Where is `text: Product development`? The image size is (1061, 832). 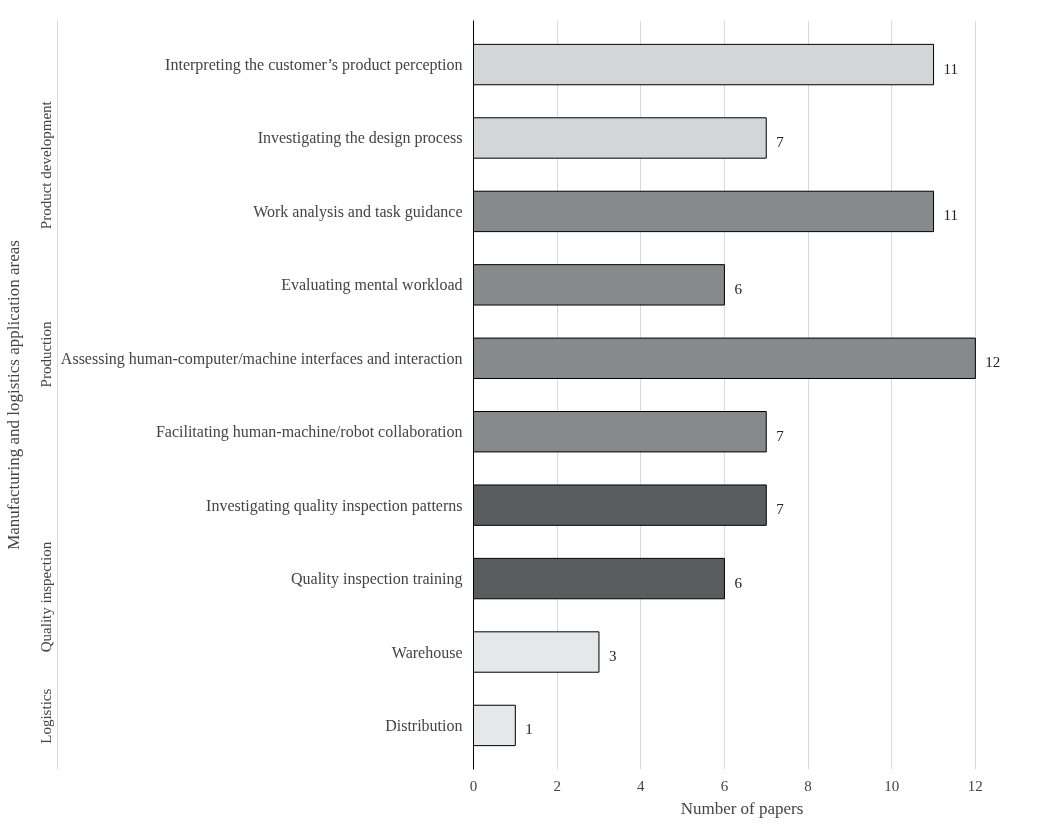
text: Product development is located at coordinates (46, 165).